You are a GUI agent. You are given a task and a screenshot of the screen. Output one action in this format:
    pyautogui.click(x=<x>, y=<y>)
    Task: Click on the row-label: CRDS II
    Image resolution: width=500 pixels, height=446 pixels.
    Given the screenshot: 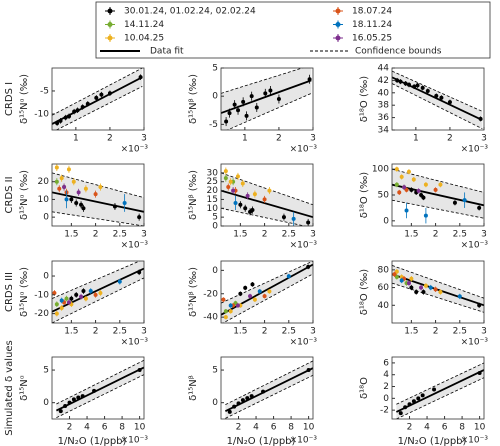 What is the action you would take?
    pyautogui.click(x=9, y=194)
    